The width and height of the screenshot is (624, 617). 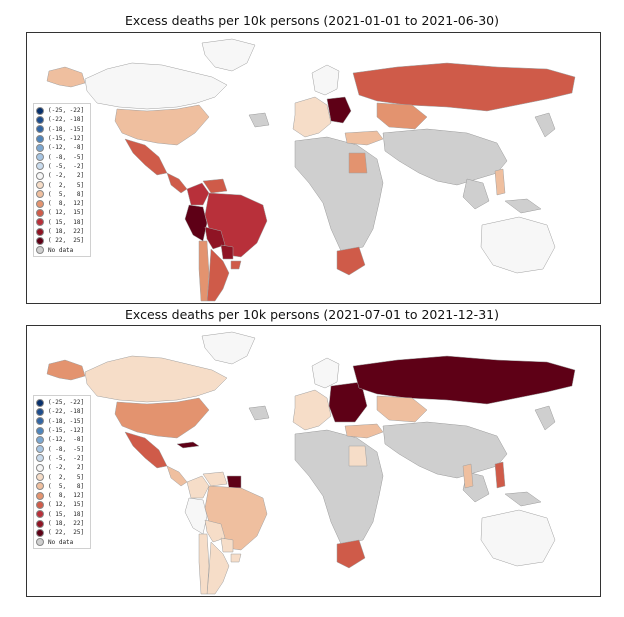 What do you see at coordinates (234, 482) in the screenshot?
I see `country-guyana` at bounding box center [234, 482].